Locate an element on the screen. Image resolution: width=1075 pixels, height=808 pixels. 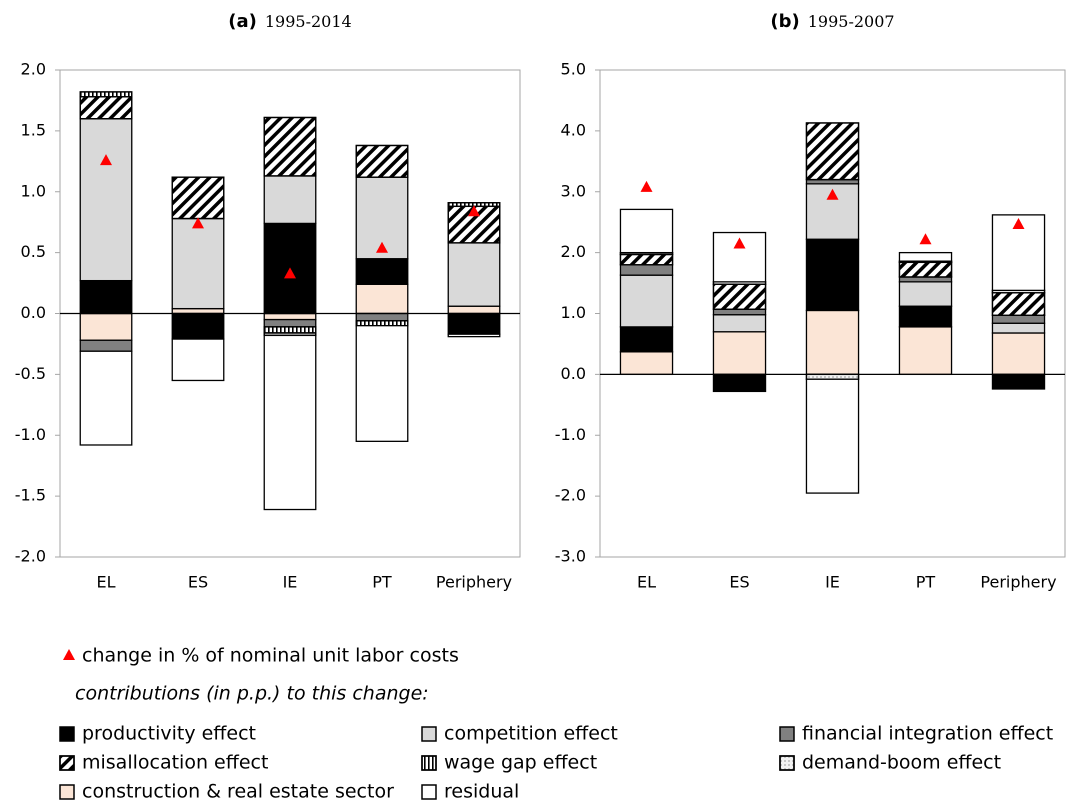
panel-label: (b) is located at coordinates (784, 21).